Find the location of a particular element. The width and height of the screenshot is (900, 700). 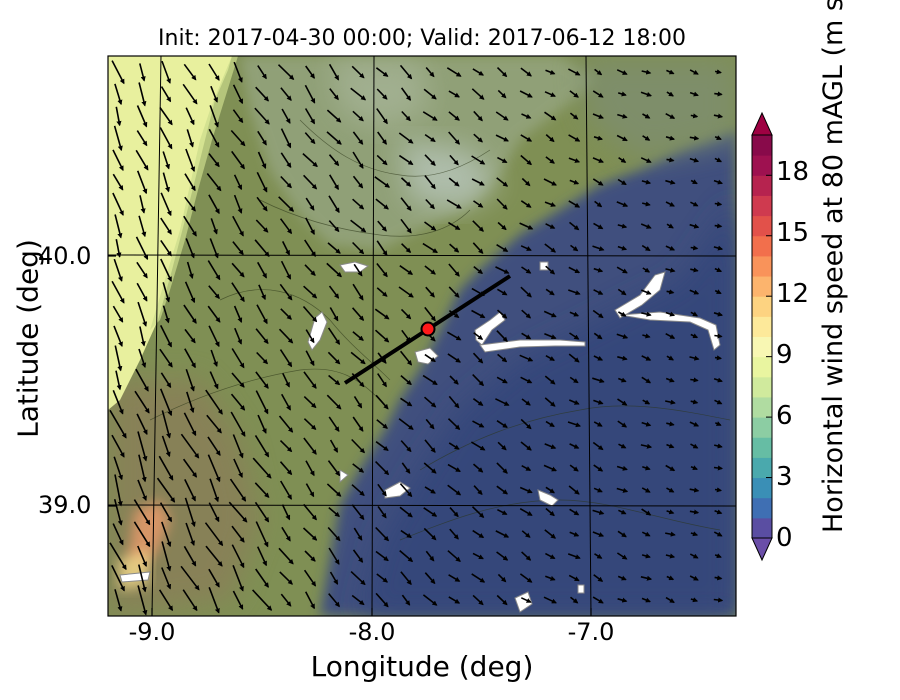

y-tick-label: 40.0 is located at coordinates (65, 256).